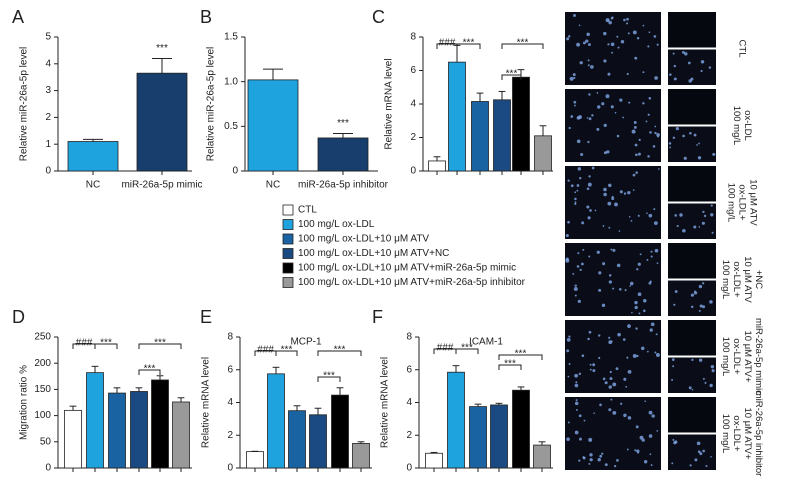 This screenshot has width=792, height=492. What do you see at coordinates (161, 185) in the screenshot?
I see `x-tick-label: miR-26a-5p mimic` at bounding box center [161, 185].